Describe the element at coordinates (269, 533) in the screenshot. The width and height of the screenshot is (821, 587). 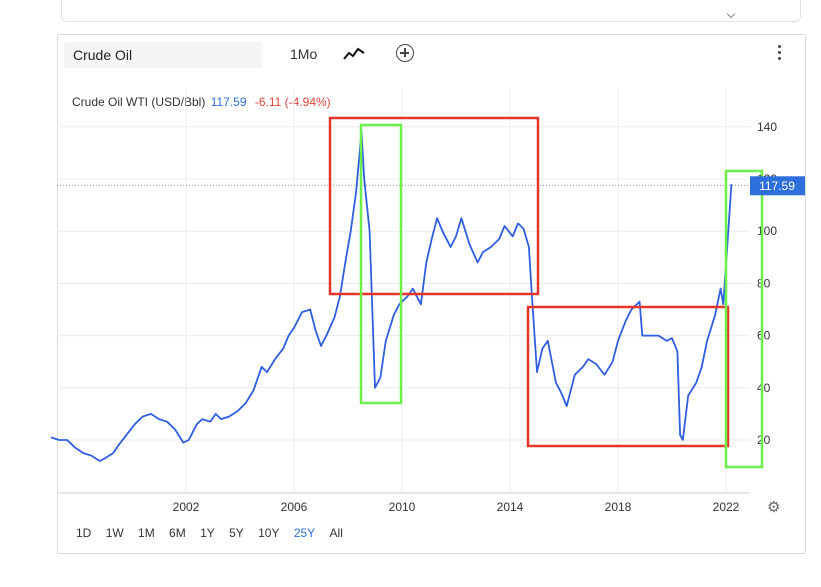
I see `range-10y: 10Y` at that location.